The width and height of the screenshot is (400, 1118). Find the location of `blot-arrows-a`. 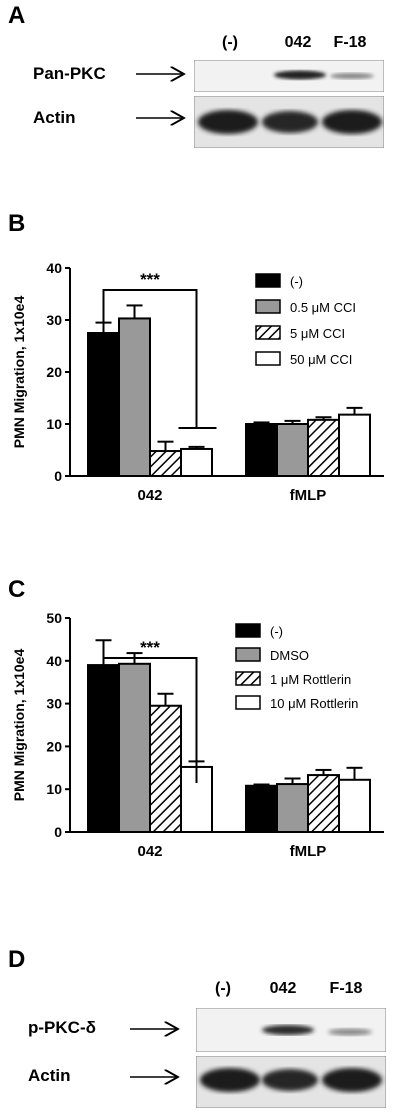

blot-arrows-a is located at coordinates (268, 80).